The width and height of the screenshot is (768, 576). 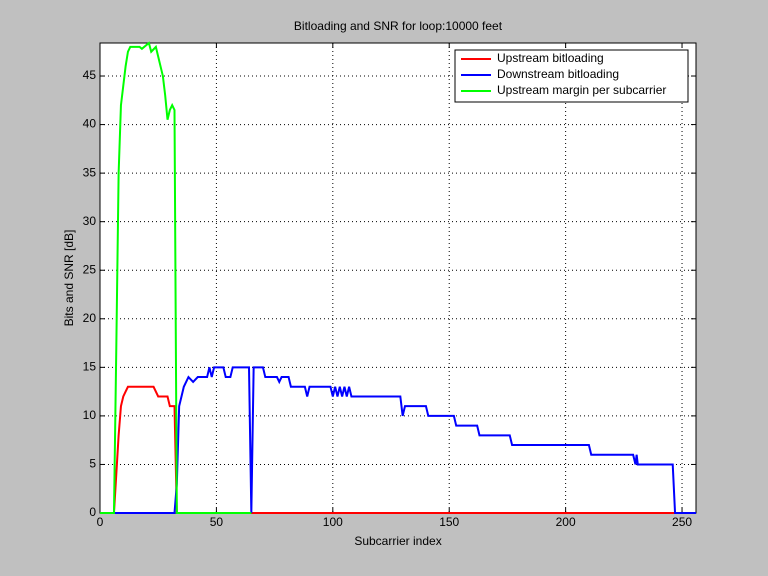 I want to click on y-tick-label: 25, so click(x=90, y=269).